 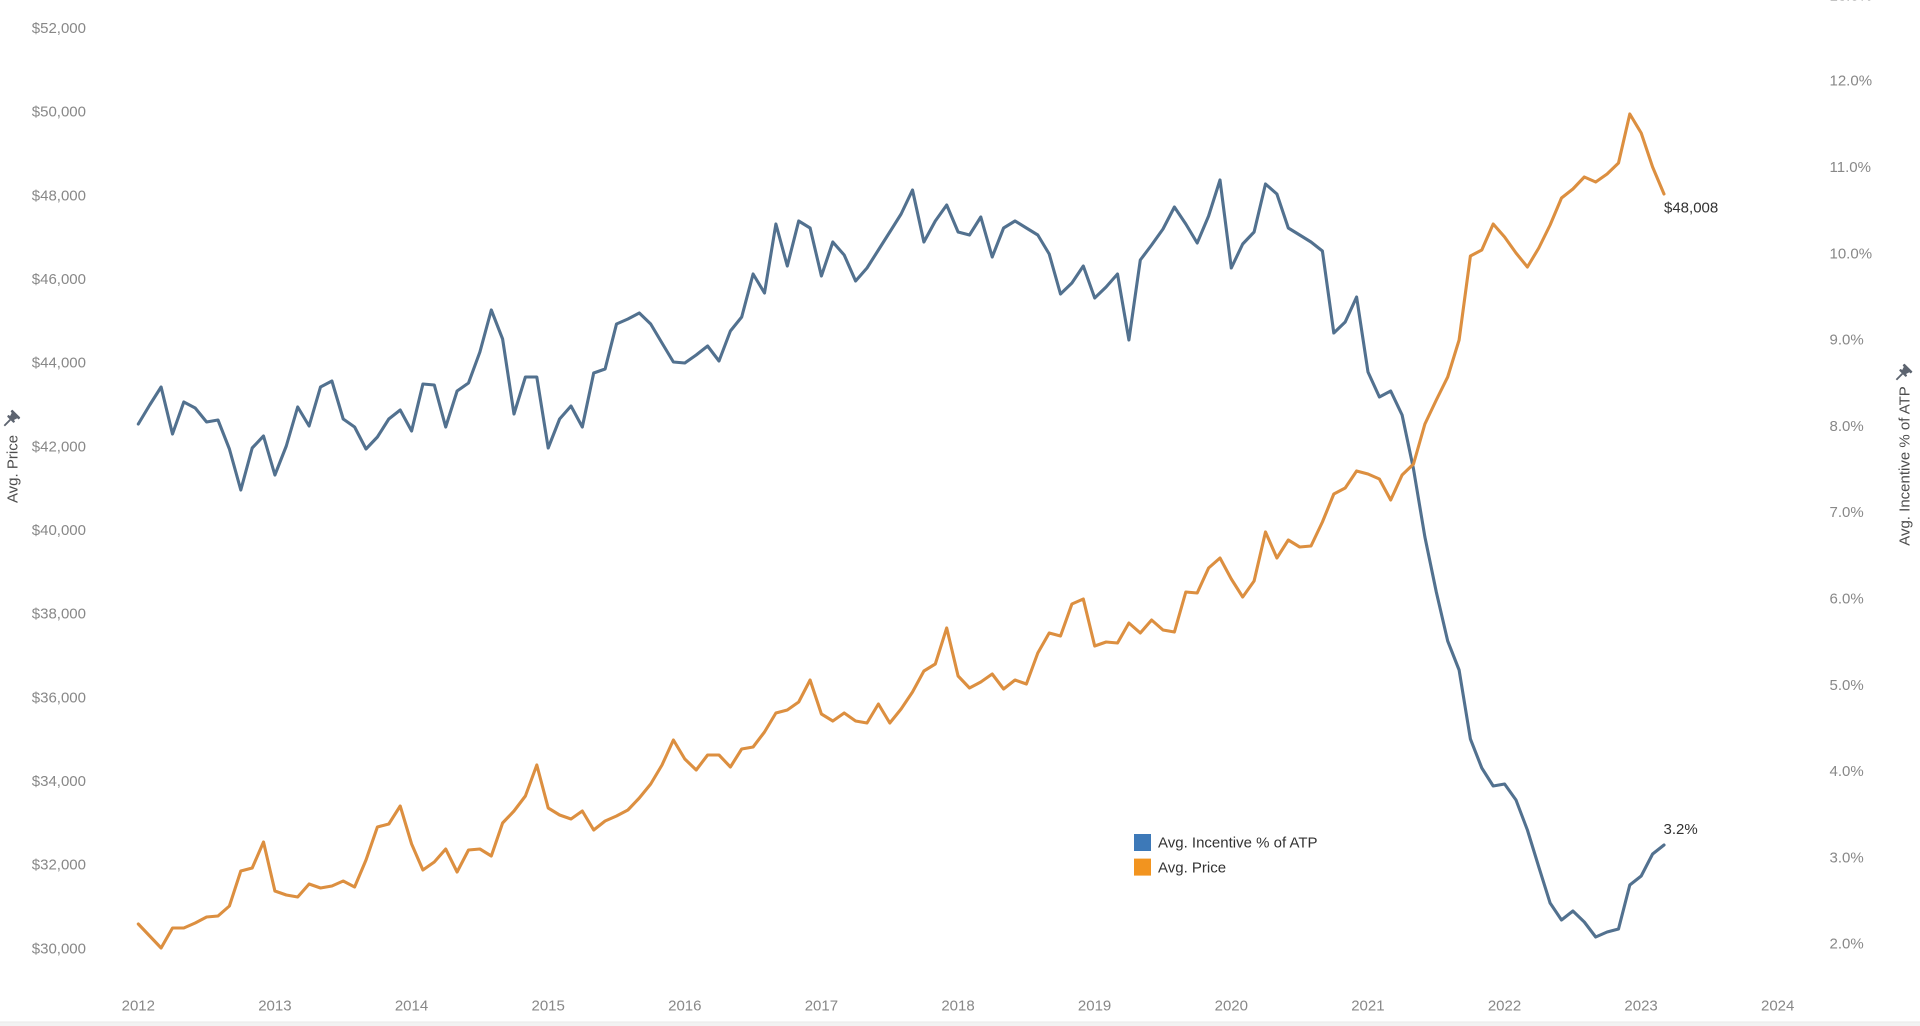 What do you see at coordinates (138, 1006) in the screenshot?
I see `svg-text: 2012` at bounding box center [138, 1006].